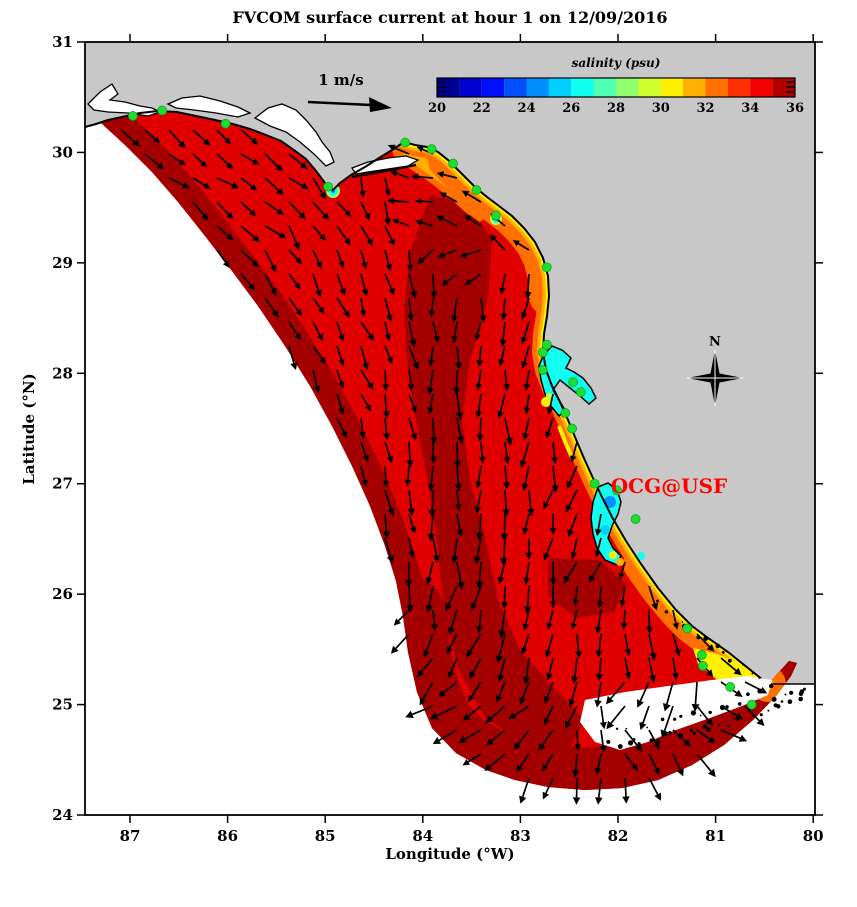 The width and height of the screenshot is (857, 907). What do you see at coordinates (450, 854) in the screenshot?
I see `x-axis-label: Longitude (°W)` at bounding box center [450, 854].